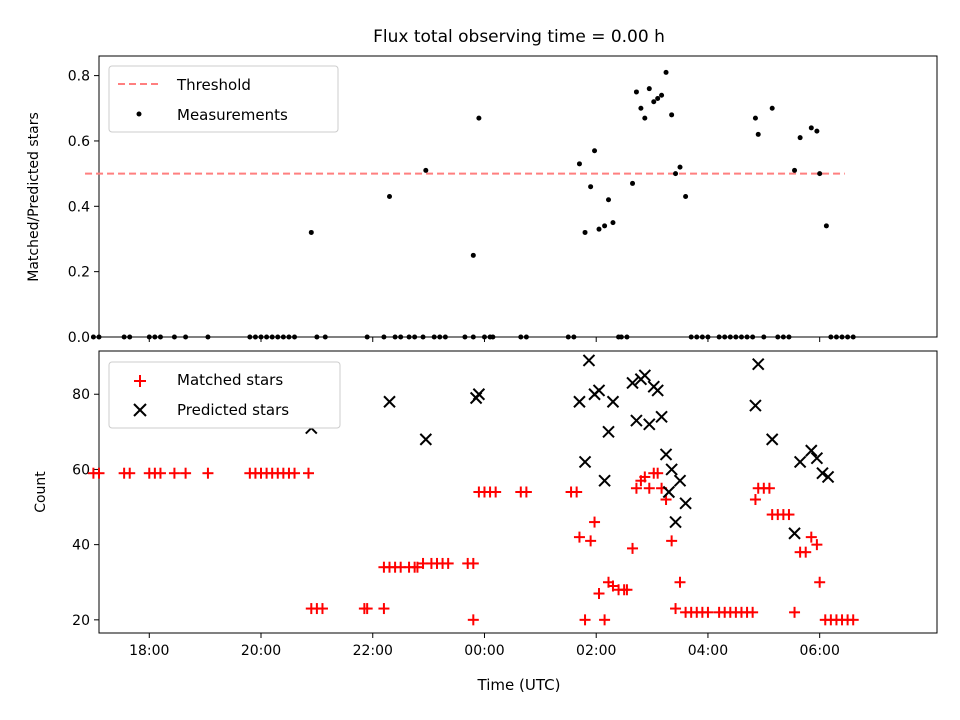 The image size is (960, 720). Describe the element at coordinates (81, 546) in the screenshot. I see `bottom-y-tick-label: 40` at that location.